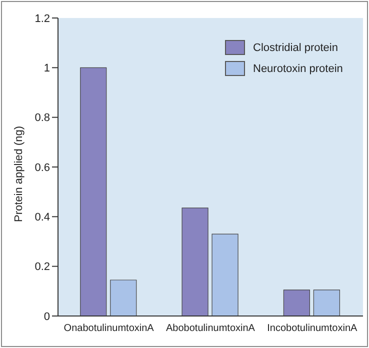 Image resolution: width=369 pixels, height=348 pixels. I want to click on y-tick-label: 1, so click(47, 68).